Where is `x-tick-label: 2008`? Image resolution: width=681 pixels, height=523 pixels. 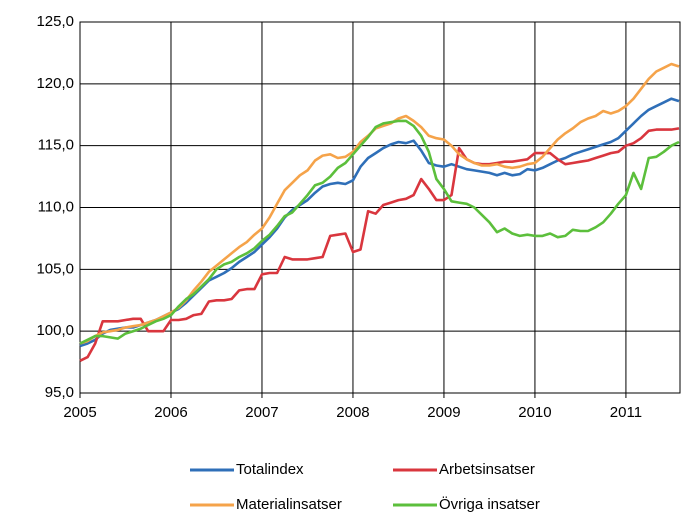
x-tick-label: 2008 is located at coordinates (352, 412).